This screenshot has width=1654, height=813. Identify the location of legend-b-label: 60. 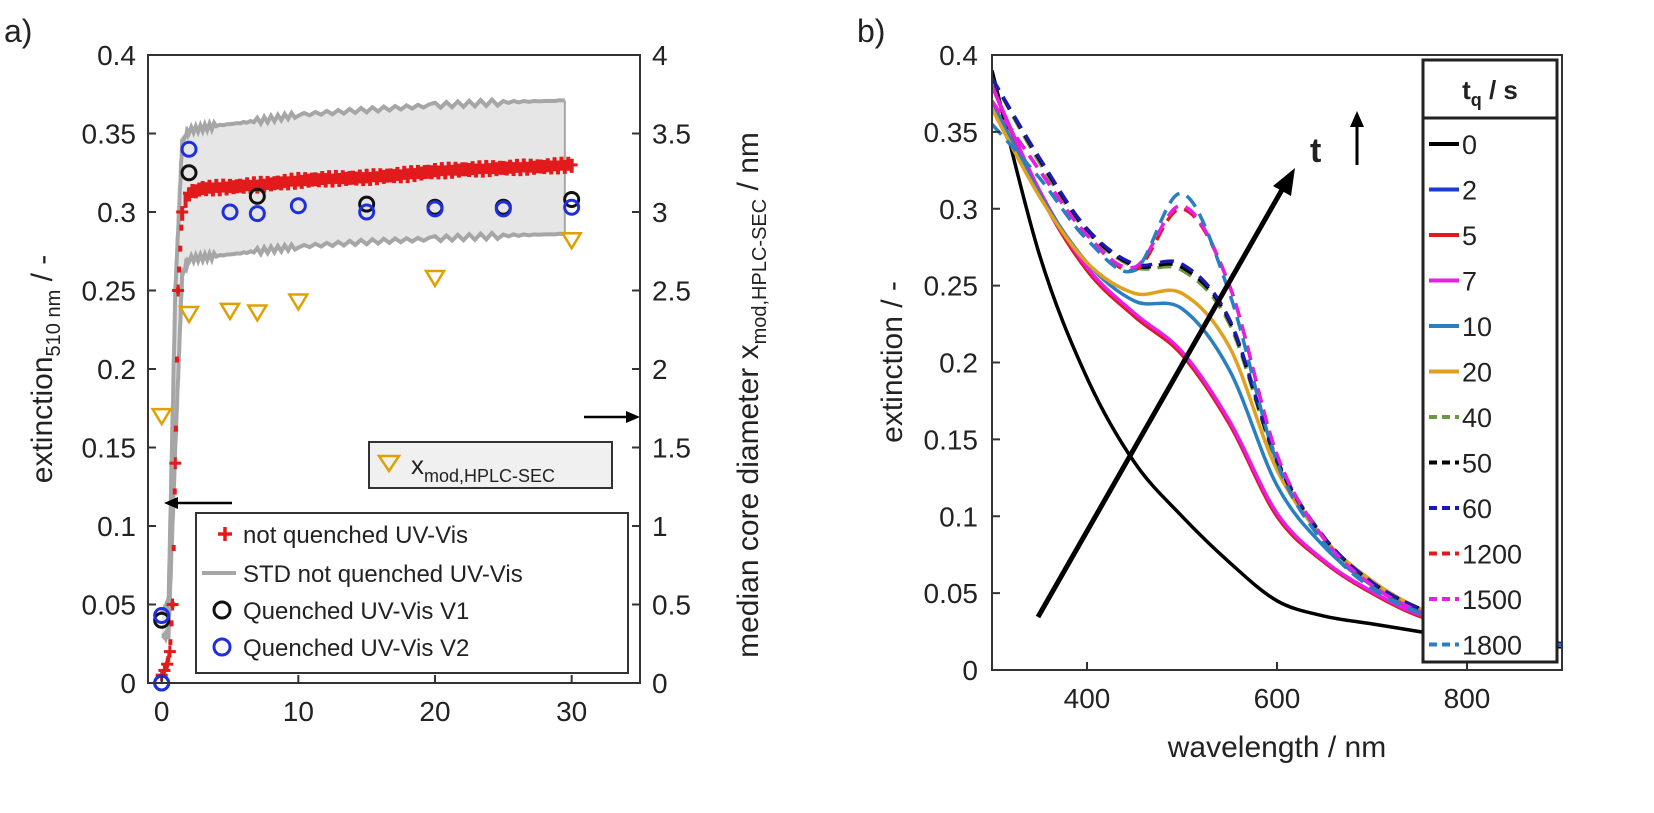
(1477, 509).